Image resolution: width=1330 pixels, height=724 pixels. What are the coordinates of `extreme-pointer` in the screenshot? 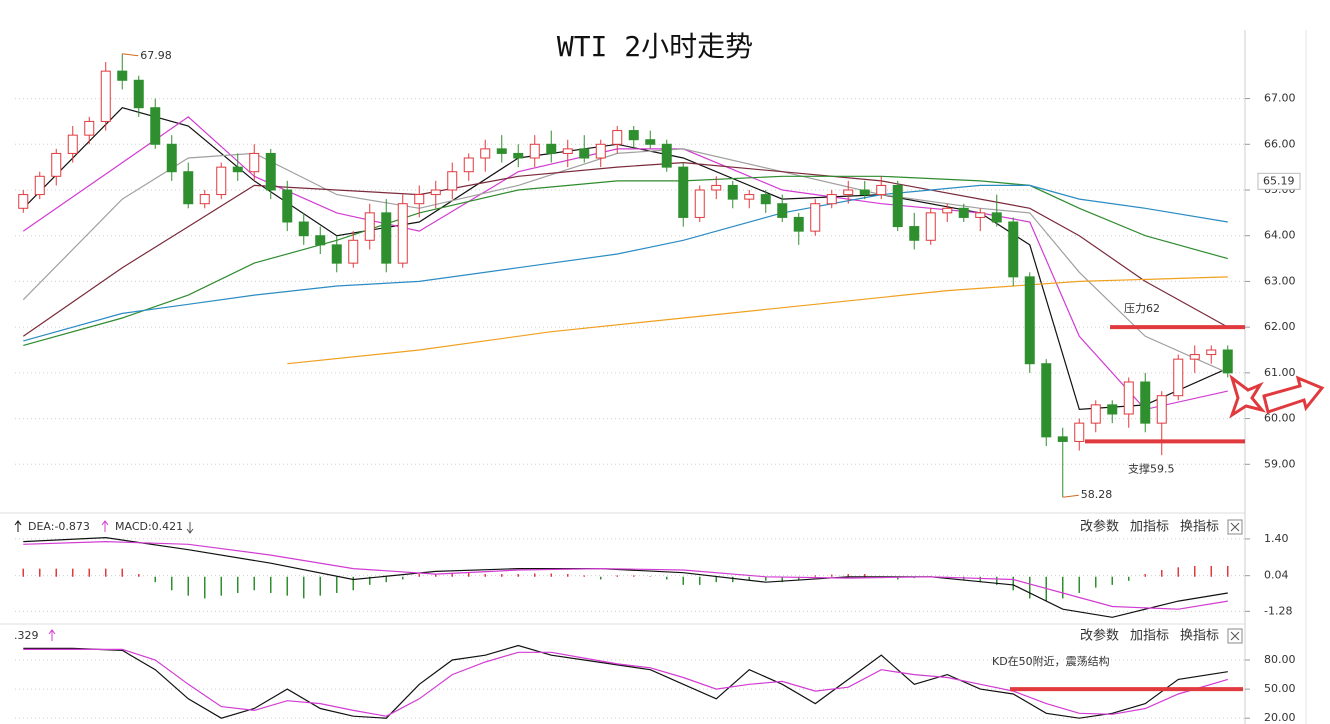 It's located at (1070, 496).